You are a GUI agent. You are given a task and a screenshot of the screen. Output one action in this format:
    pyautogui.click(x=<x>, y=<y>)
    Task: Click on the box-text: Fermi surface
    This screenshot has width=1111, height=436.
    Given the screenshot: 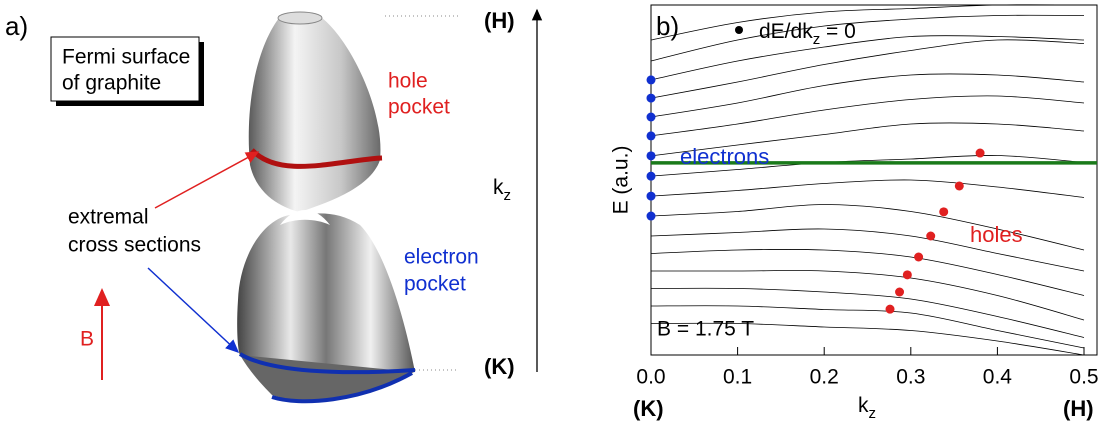 What is the action you would take?
    pyautogui.click(x=126, y=57)
    